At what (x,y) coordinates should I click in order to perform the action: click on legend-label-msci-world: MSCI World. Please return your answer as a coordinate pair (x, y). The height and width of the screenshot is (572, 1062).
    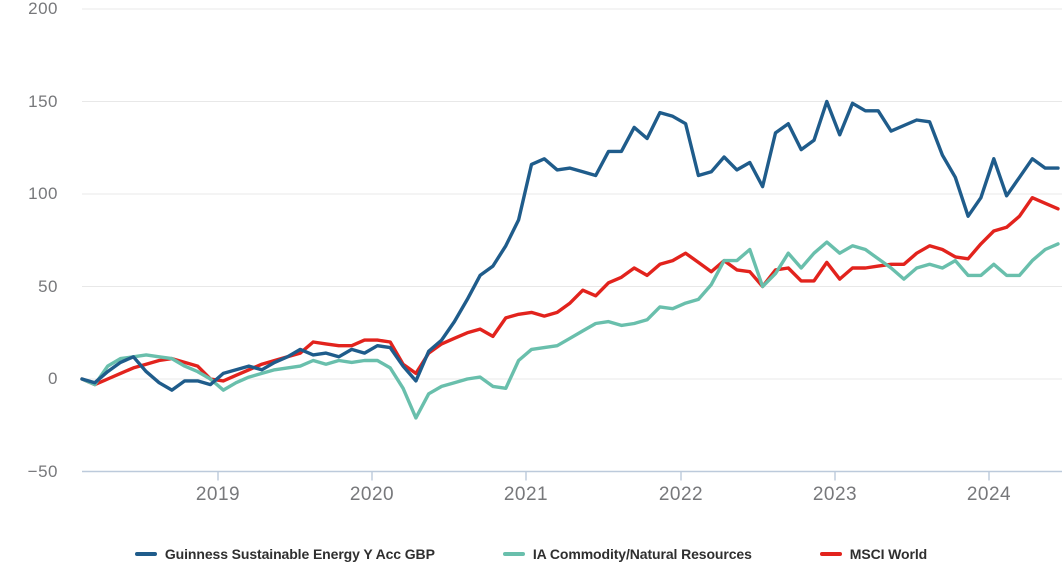
    Looking at the image, I should click on (888, 554).